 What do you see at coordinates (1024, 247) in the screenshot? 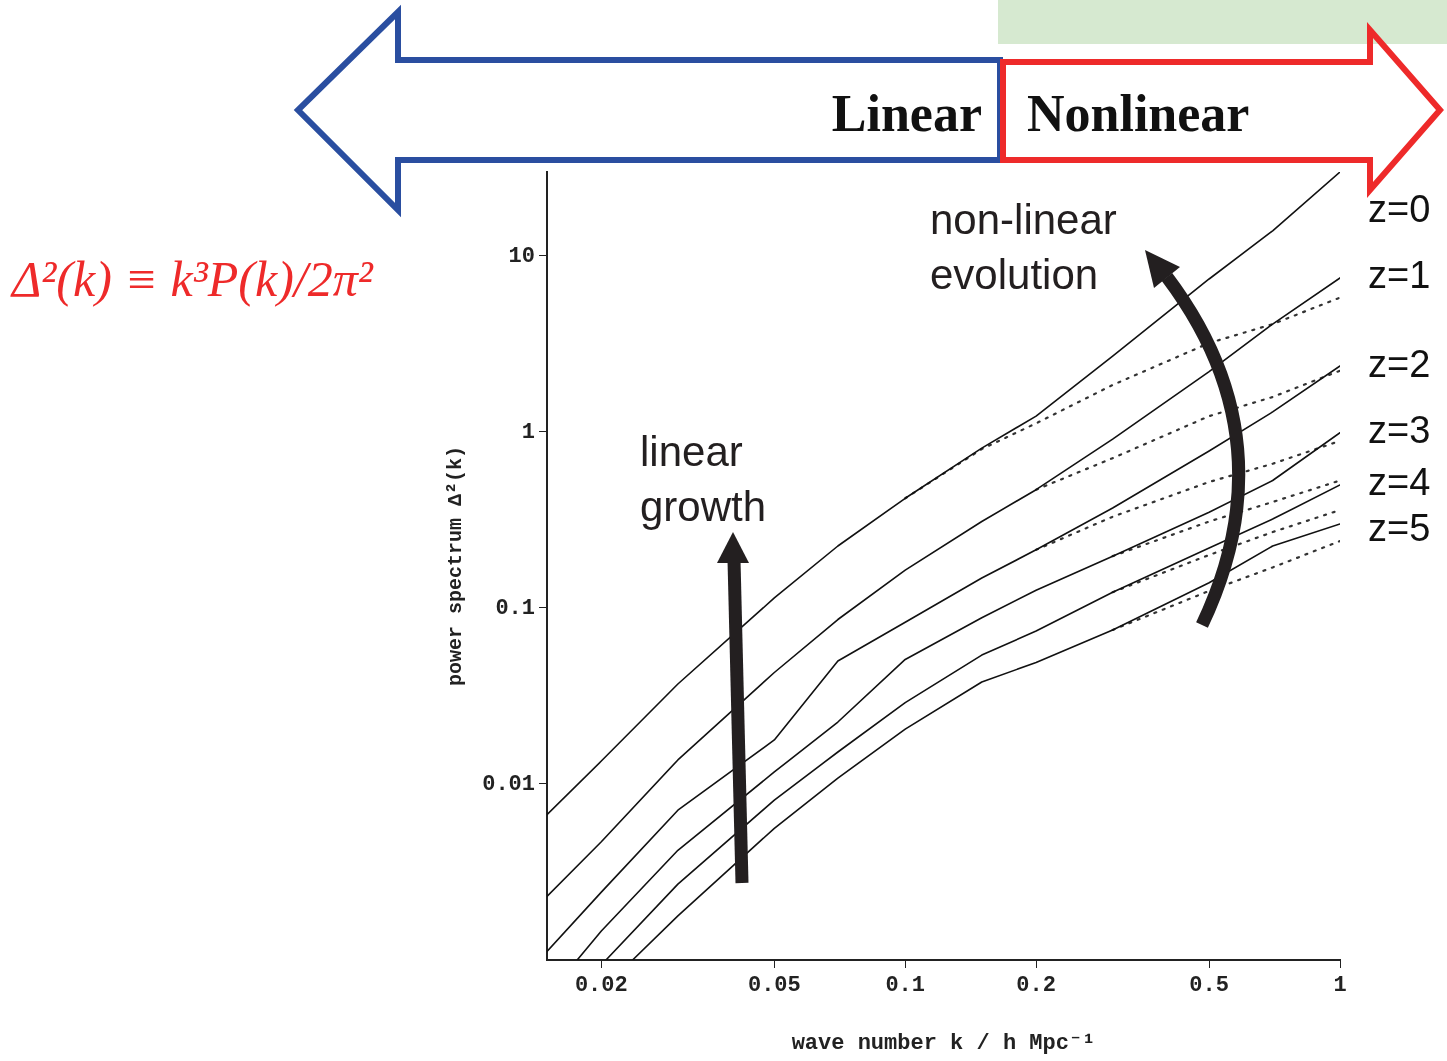
I see `annotation: non-linear evolution` at bounding box center [1024, 247].